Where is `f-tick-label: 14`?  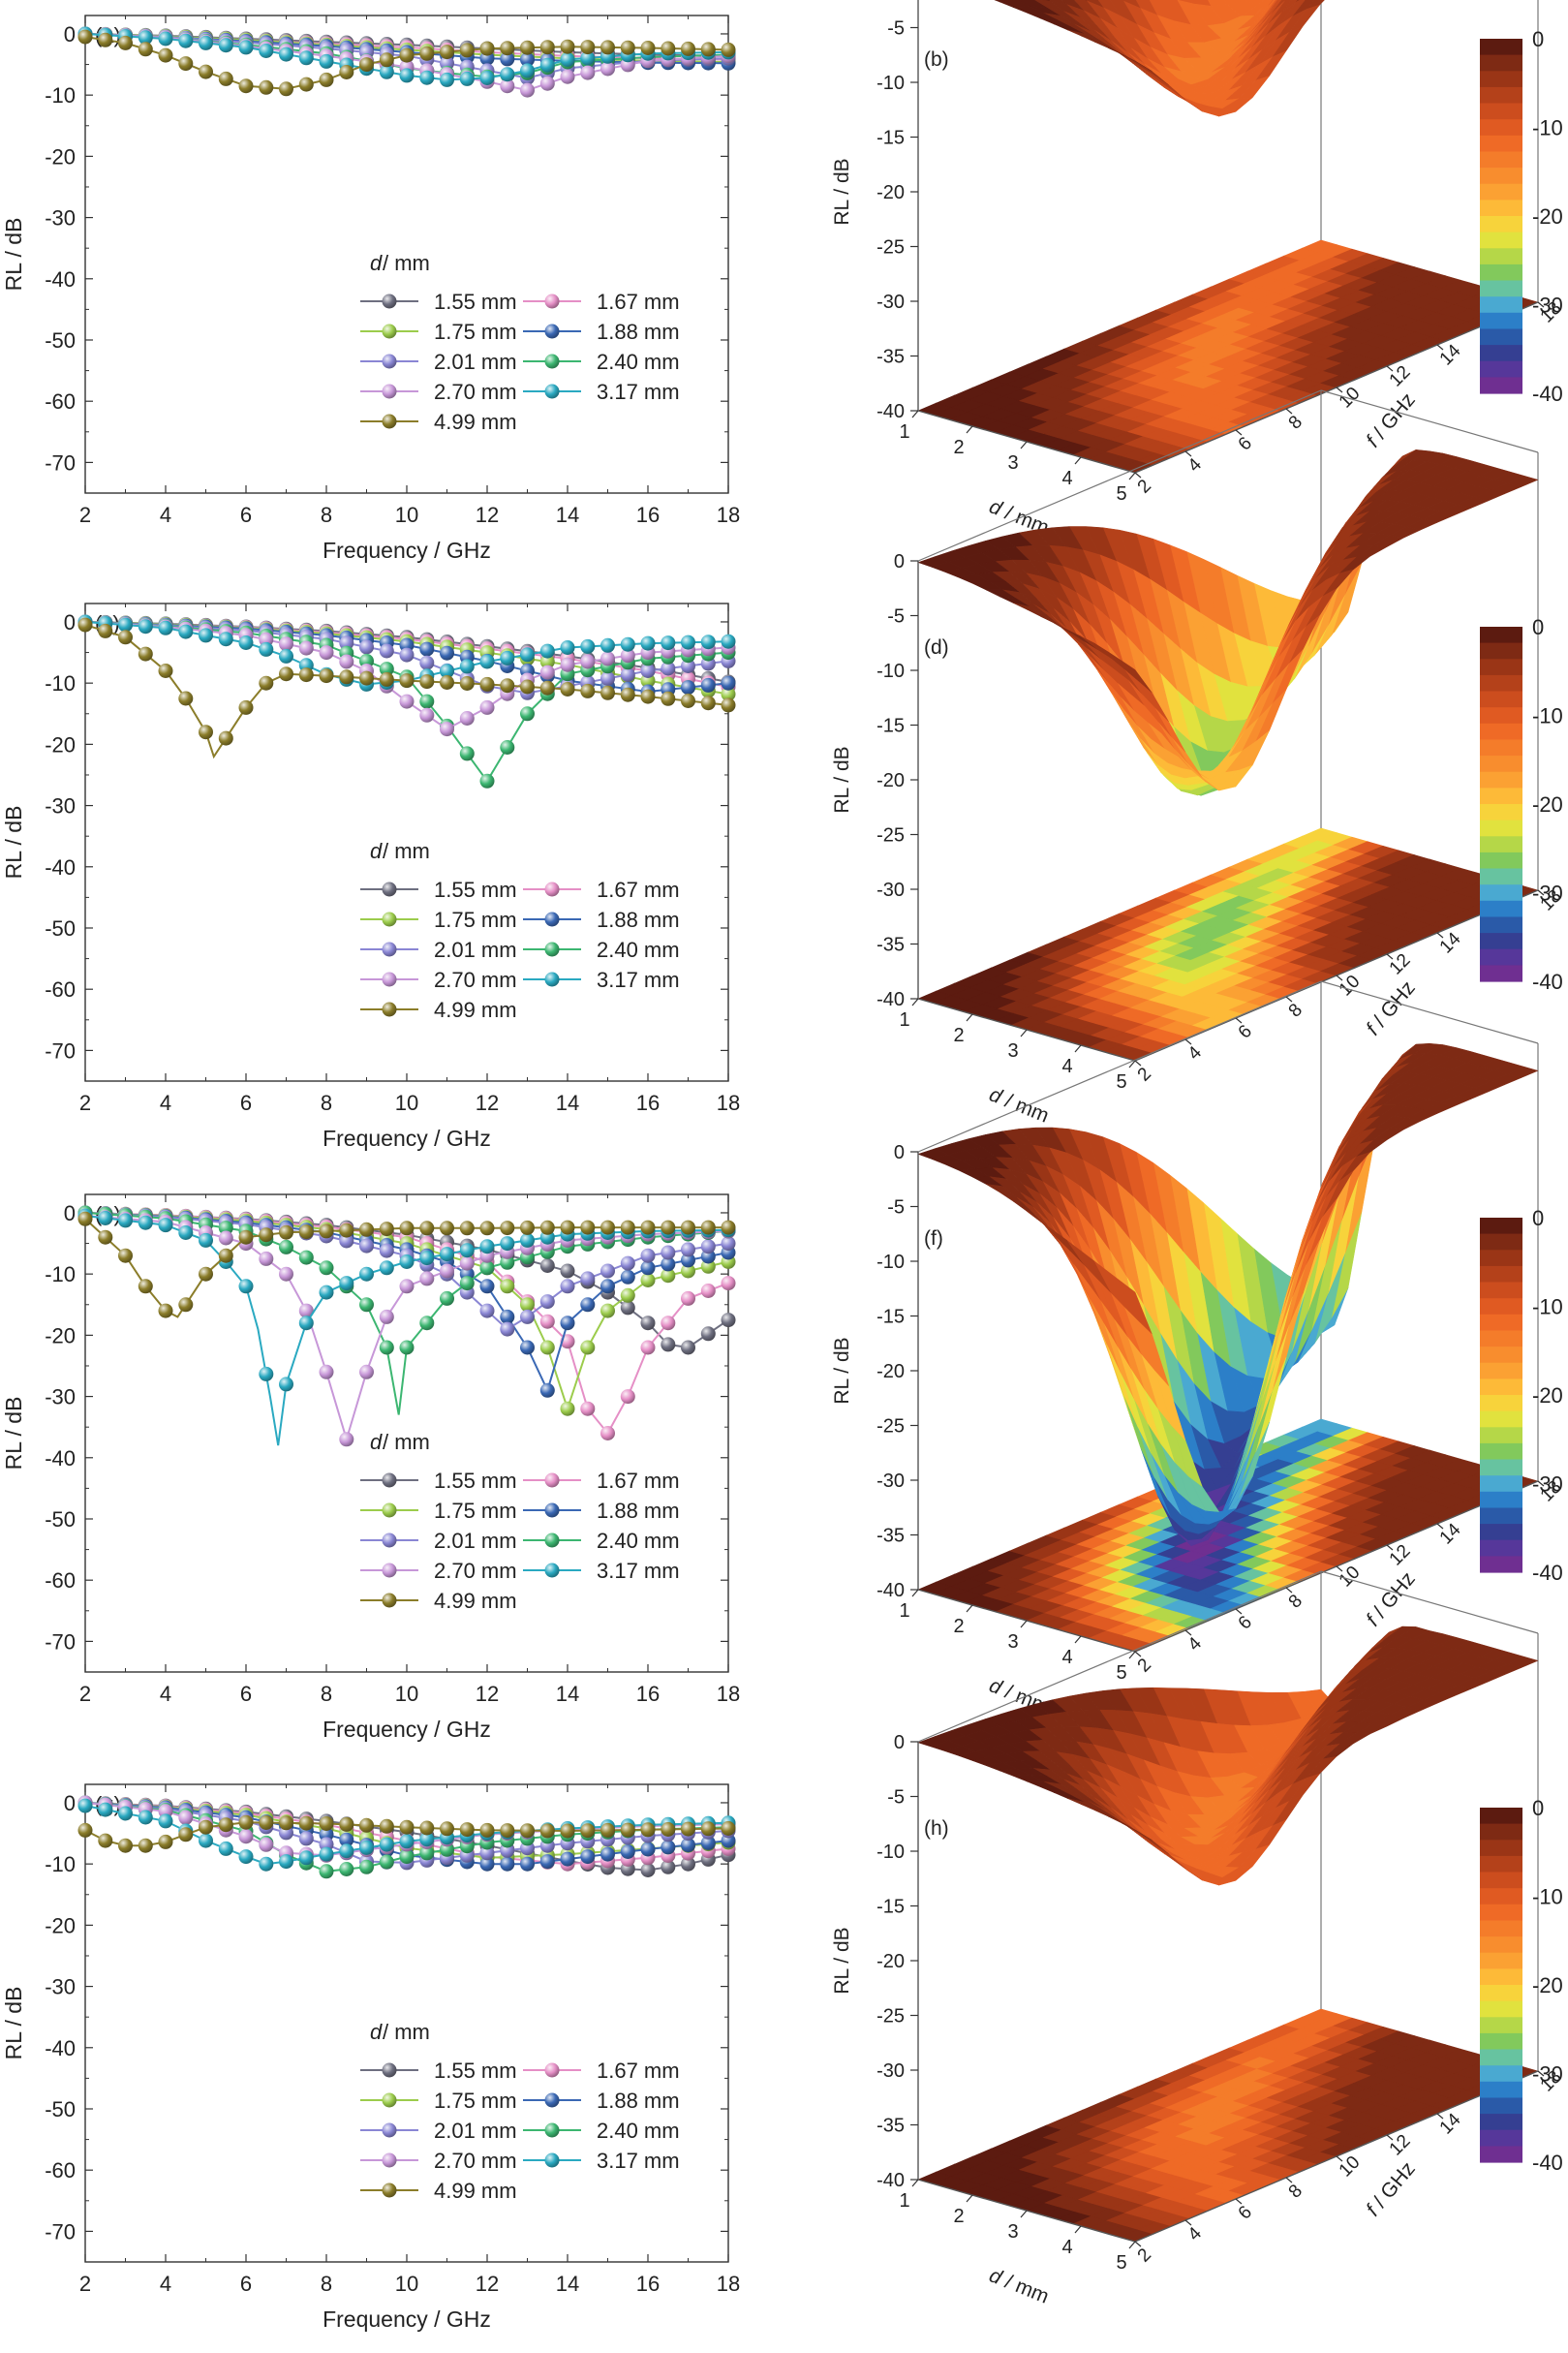
f-tick-label: 14 is located at coordinates (1450, 1533).